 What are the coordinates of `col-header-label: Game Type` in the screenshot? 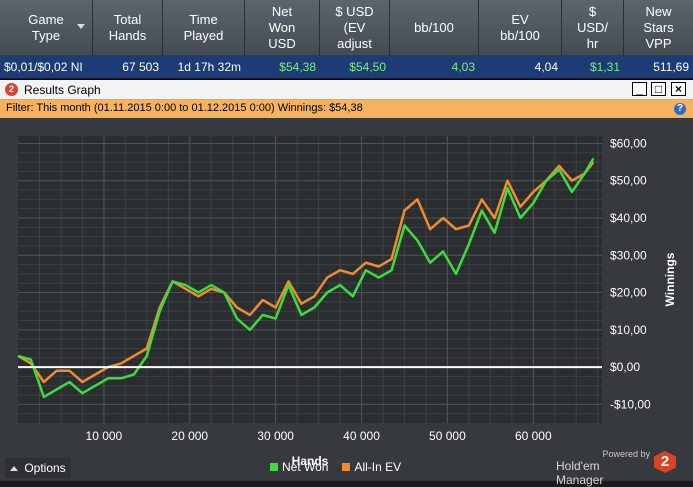 It's located at (46, 27).